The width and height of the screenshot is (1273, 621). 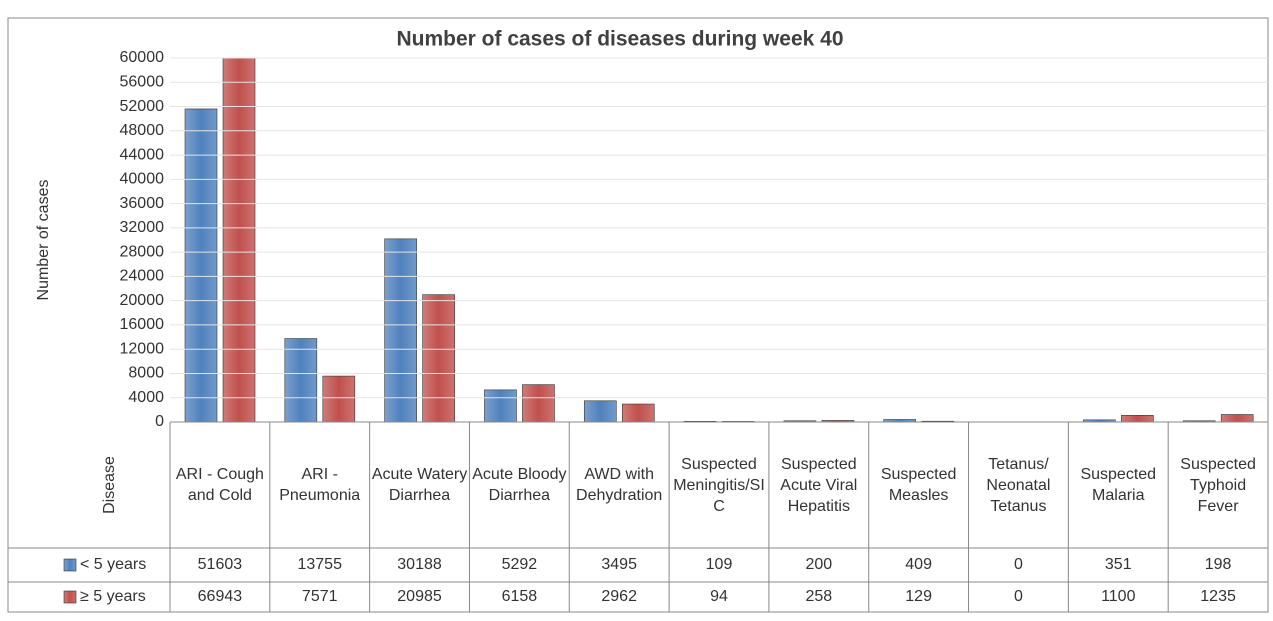 I want to click on y-tick-label: 48000, so click(x=142, y=130).